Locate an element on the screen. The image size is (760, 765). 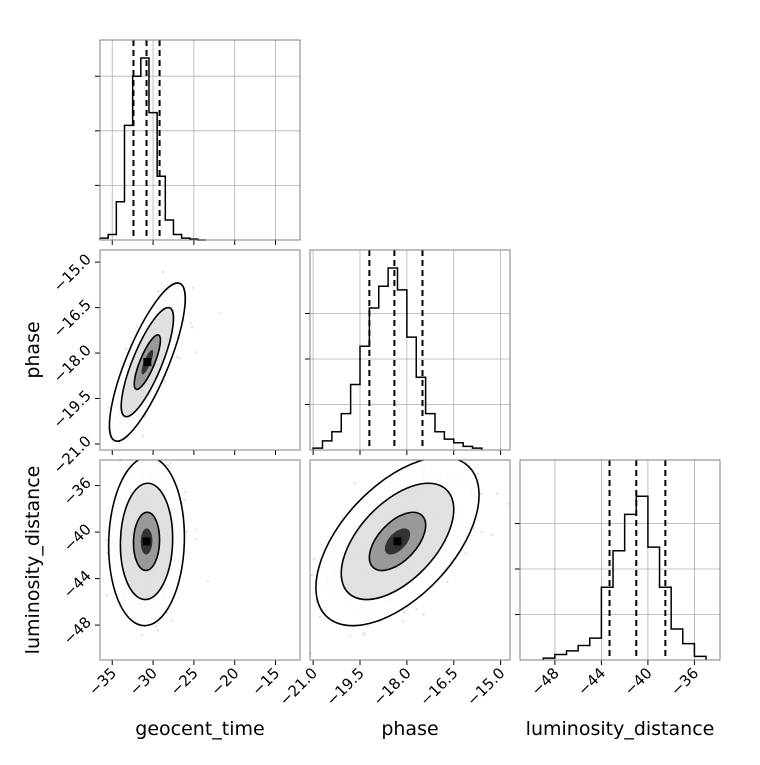
x-tick-label: −20 is located at coordinates (224, 681).